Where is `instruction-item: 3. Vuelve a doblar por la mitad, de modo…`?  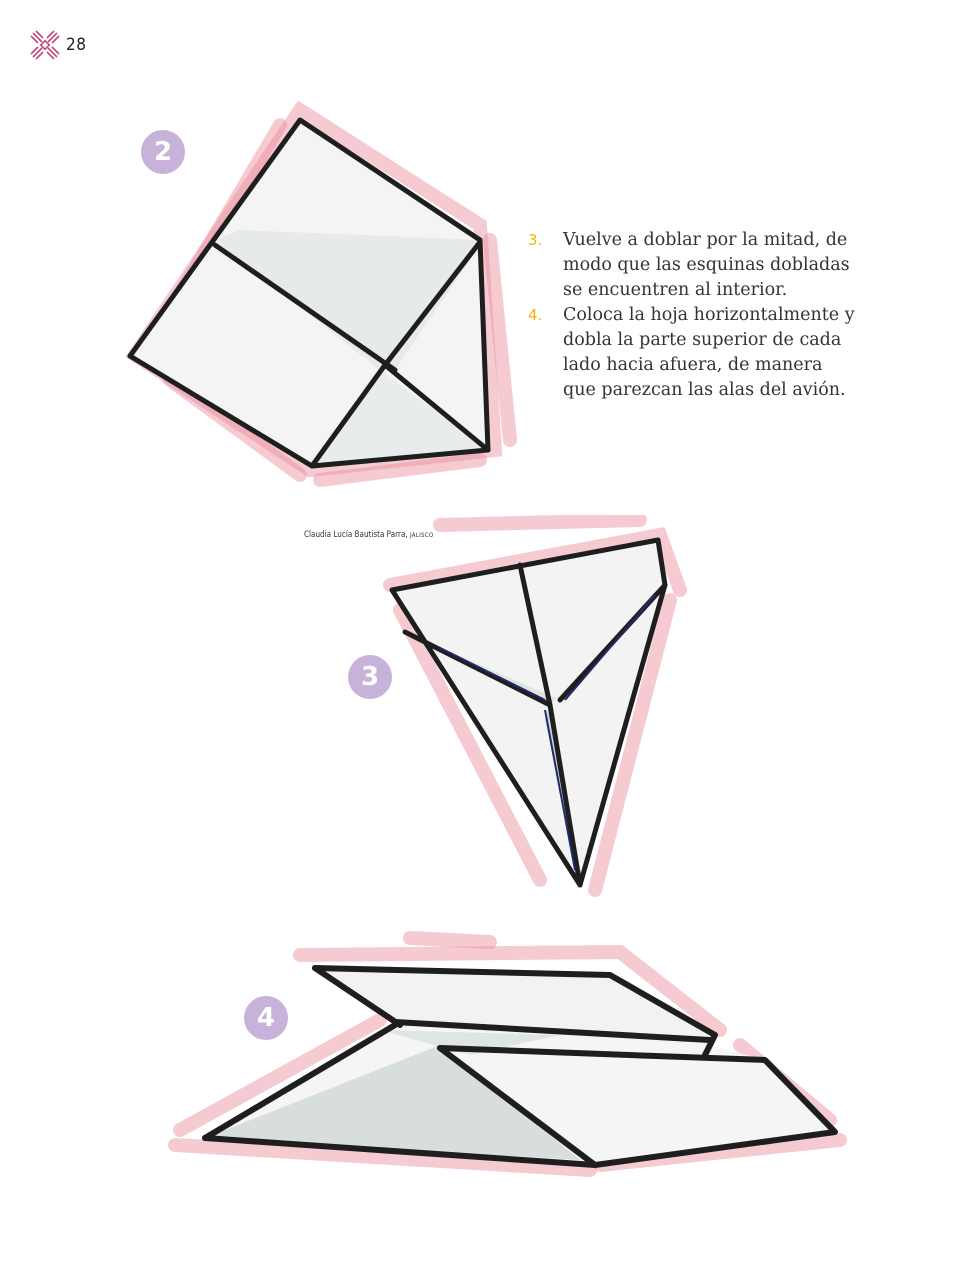
instruction-item: 3. Vuelve a doblar por la mitad, de modo… is located at coordinates (693, 265).